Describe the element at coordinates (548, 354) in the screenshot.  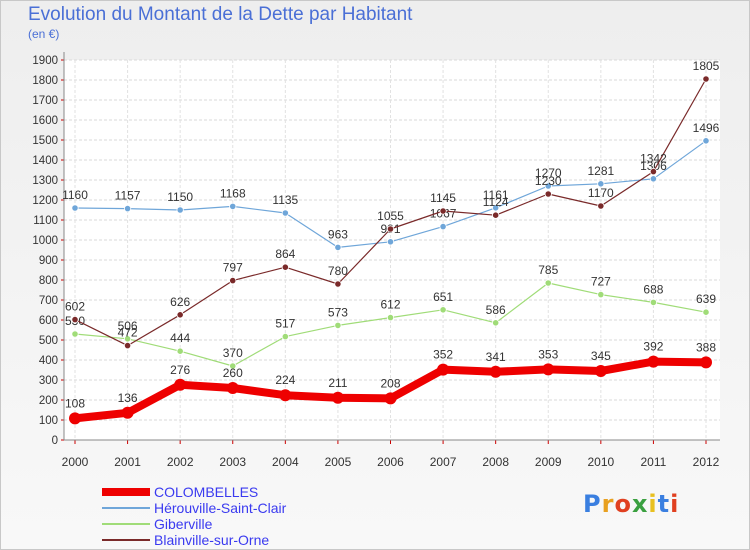
I see `data-label: 353` at that location.